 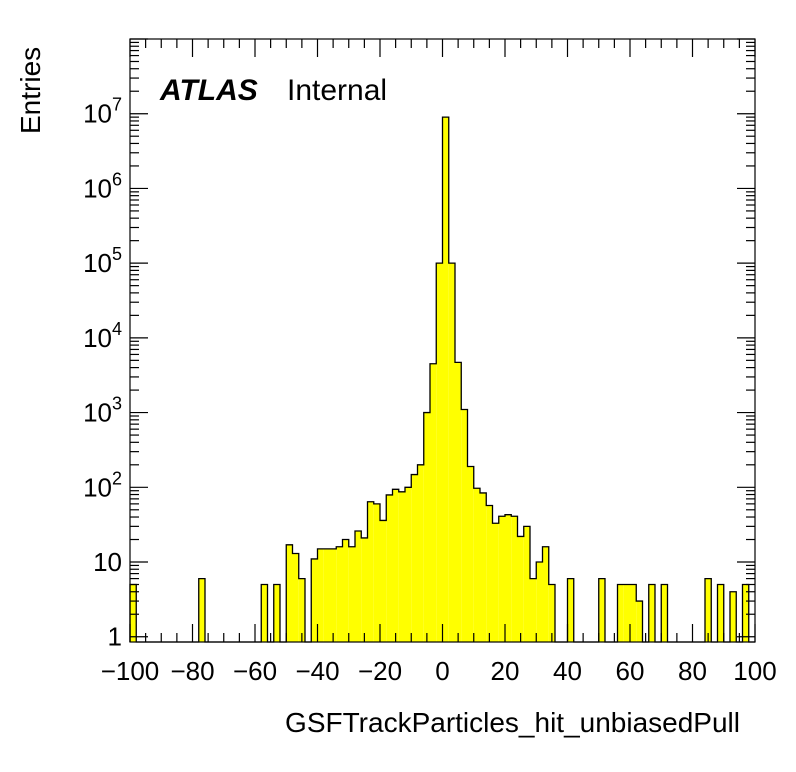 What do you see at coordinates (512, 722) in the screenshot?
I see `x-axis-title: GSFTrackParticles_hit_unbiasedPull` at bounding box center [512, 722].